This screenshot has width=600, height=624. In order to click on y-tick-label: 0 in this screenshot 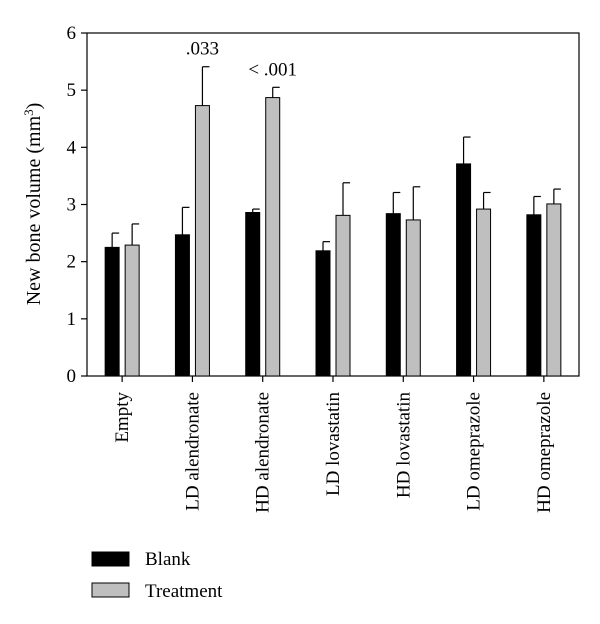, I will do `click(72, 376)`.